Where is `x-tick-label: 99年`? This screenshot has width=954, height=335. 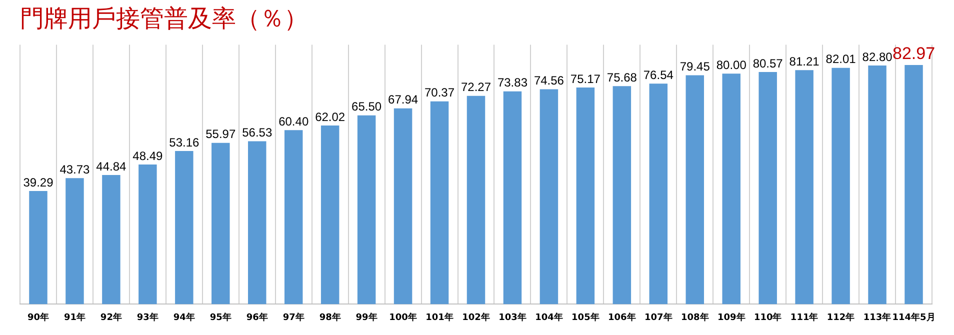 x-tick-label: 99年 is located at coordinates (367, 317).